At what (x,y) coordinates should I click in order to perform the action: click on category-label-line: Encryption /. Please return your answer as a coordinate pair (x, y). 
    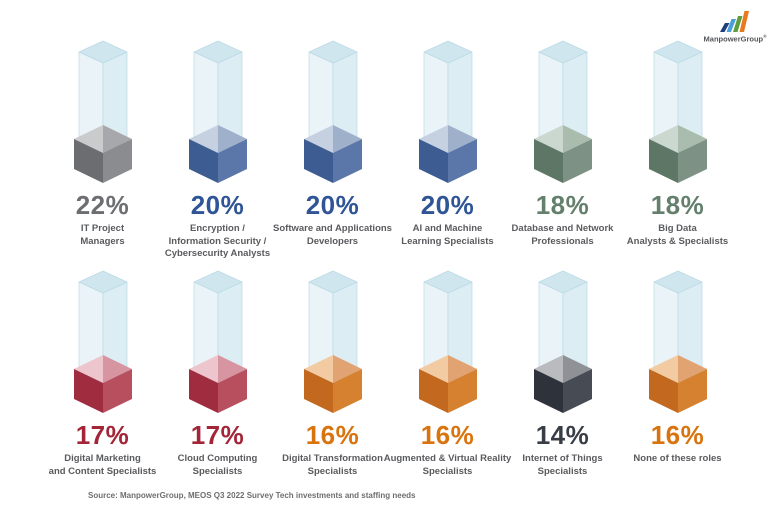
    Looking at the image, I should click on (217, 228).